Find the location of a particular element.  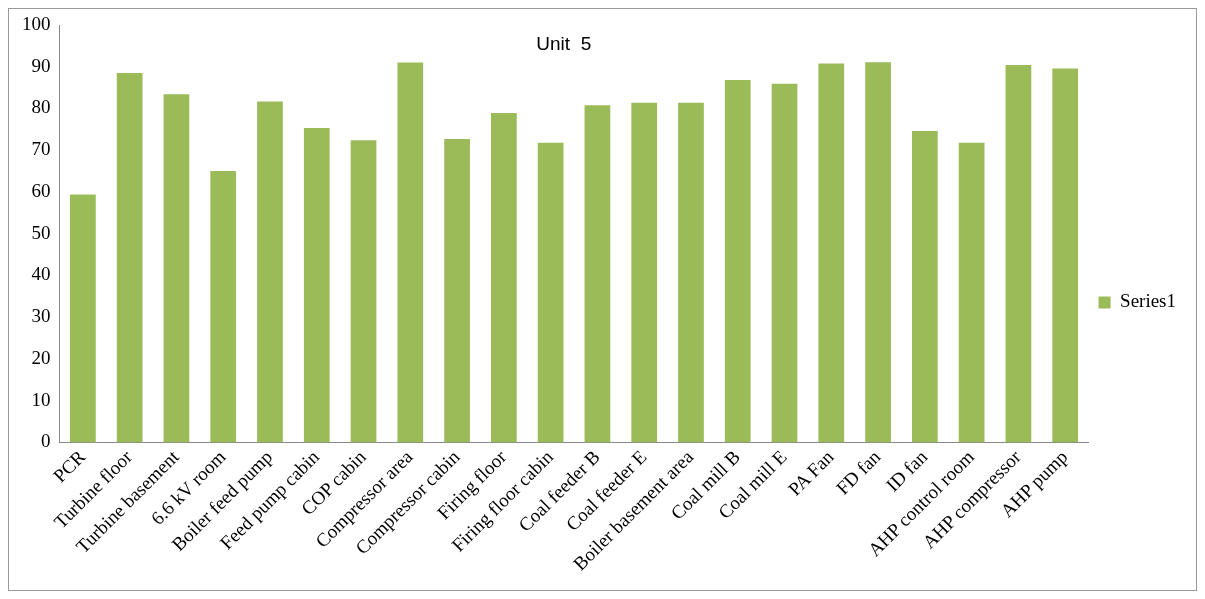

chart-title: Unit 5 is located at coordinates (564, 43).